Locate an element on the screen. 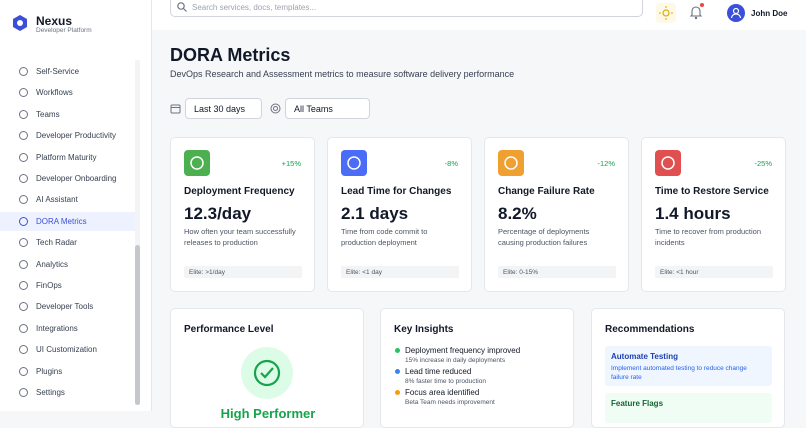  team-icon is located at coordinates (275, 108).